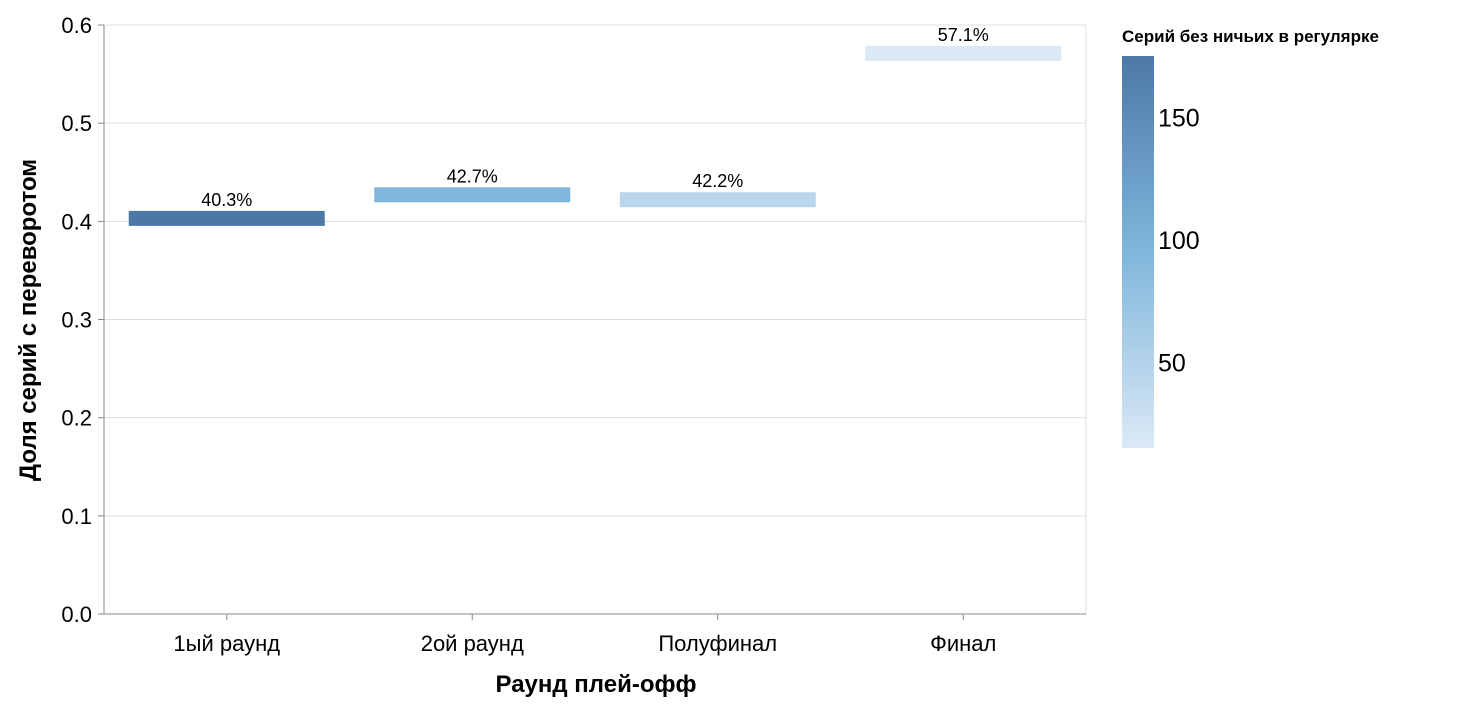 The width and height of the screenshot is (1460, 704). I want to click on x-tick-label: 1ый раунд, so click(226, 643).